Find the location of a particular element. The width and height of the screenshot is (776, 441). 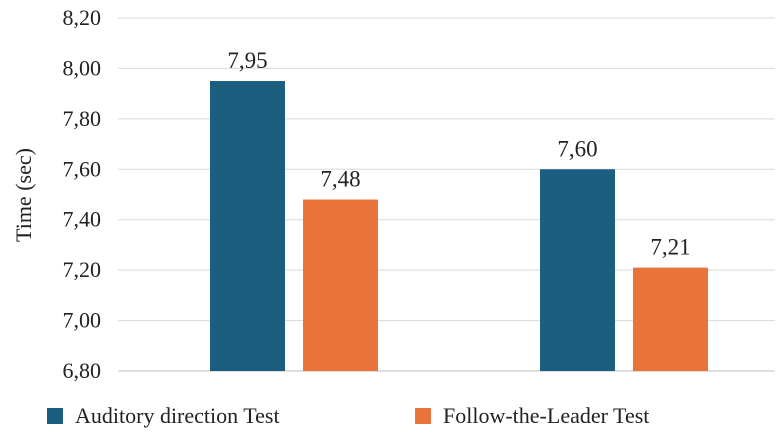

y-axis-ticks: 6,80 7,00 7,20 7,40 7,60 7,80 8,00 8,20 is located at coordinates (82, 194).